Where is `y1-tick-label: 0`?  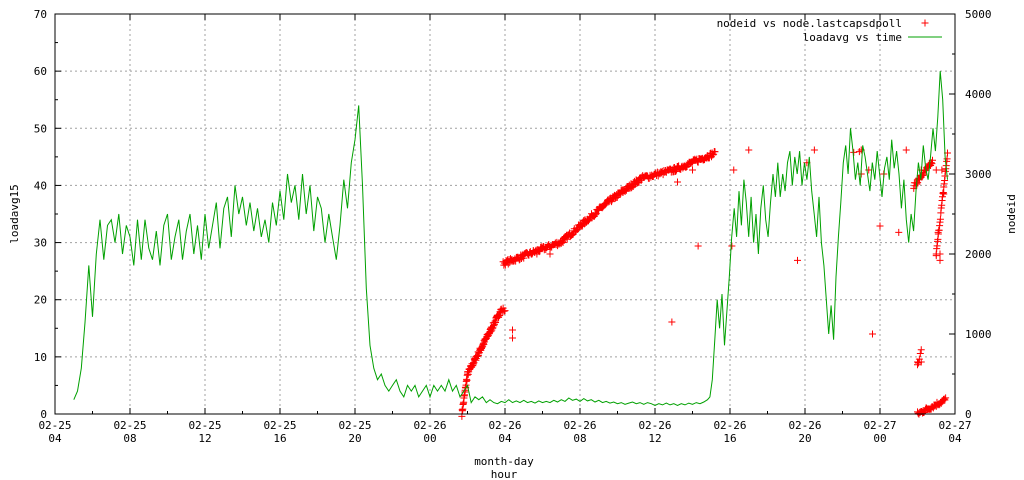 y1-tick-label: 0 is located at coordinates (43, 414).